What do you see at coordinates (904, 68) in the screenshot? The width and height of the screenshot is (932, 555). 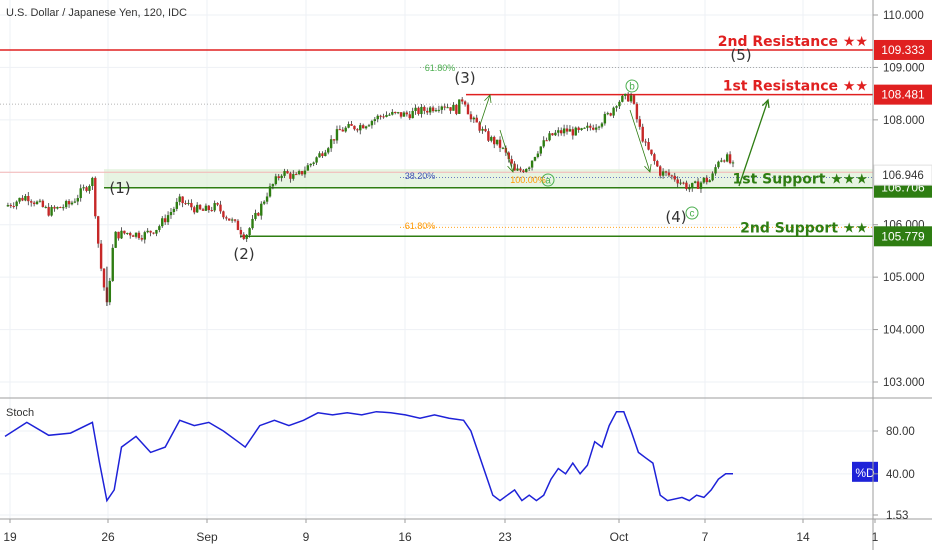 I see `y-tick-label: 109.000` at bounding box center [904, 68].